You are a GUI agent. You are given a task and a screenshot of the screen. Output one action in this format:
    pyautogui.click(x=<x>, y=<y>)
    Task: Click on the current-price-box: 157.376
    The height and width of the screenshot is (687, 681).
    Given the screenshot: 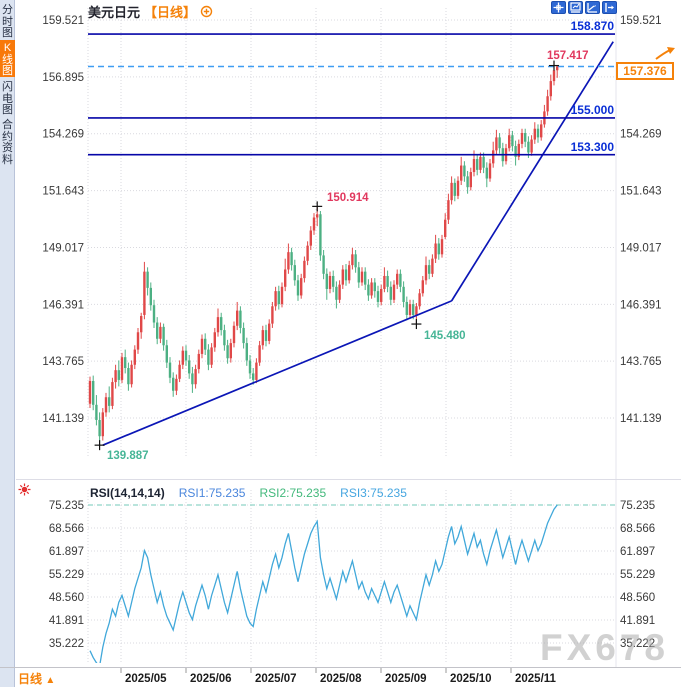 What is the action you would take?
    pyautogui.click(x=645, y=71)
    